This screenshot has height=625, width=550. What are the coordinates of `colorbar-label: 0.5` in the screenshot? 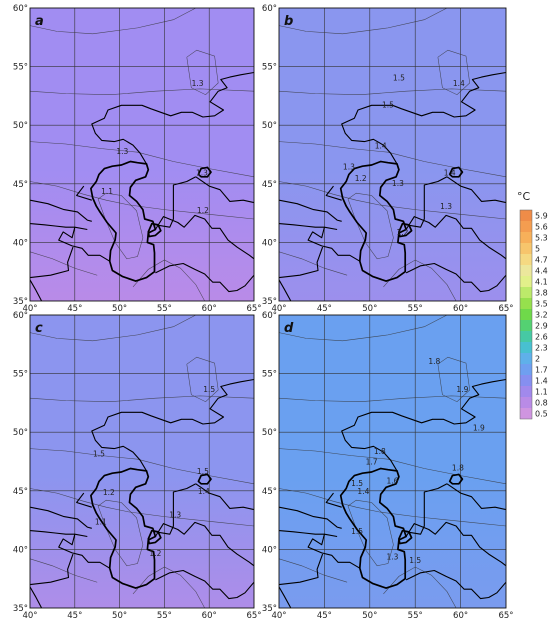 It's located at (541, 414).